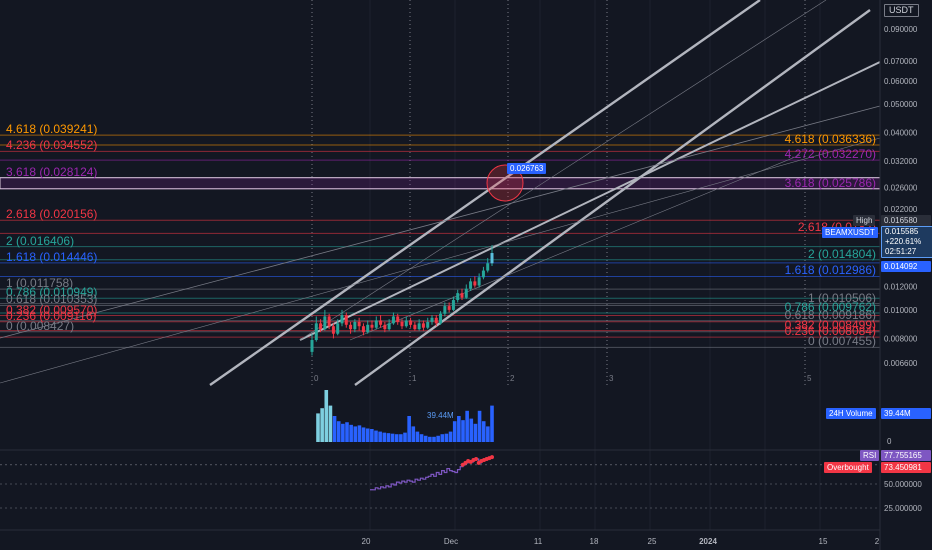 The height and width of the screenshot is (550, 932). I want to click on volume-label-tag: 24H Volume, so click(851, 413).